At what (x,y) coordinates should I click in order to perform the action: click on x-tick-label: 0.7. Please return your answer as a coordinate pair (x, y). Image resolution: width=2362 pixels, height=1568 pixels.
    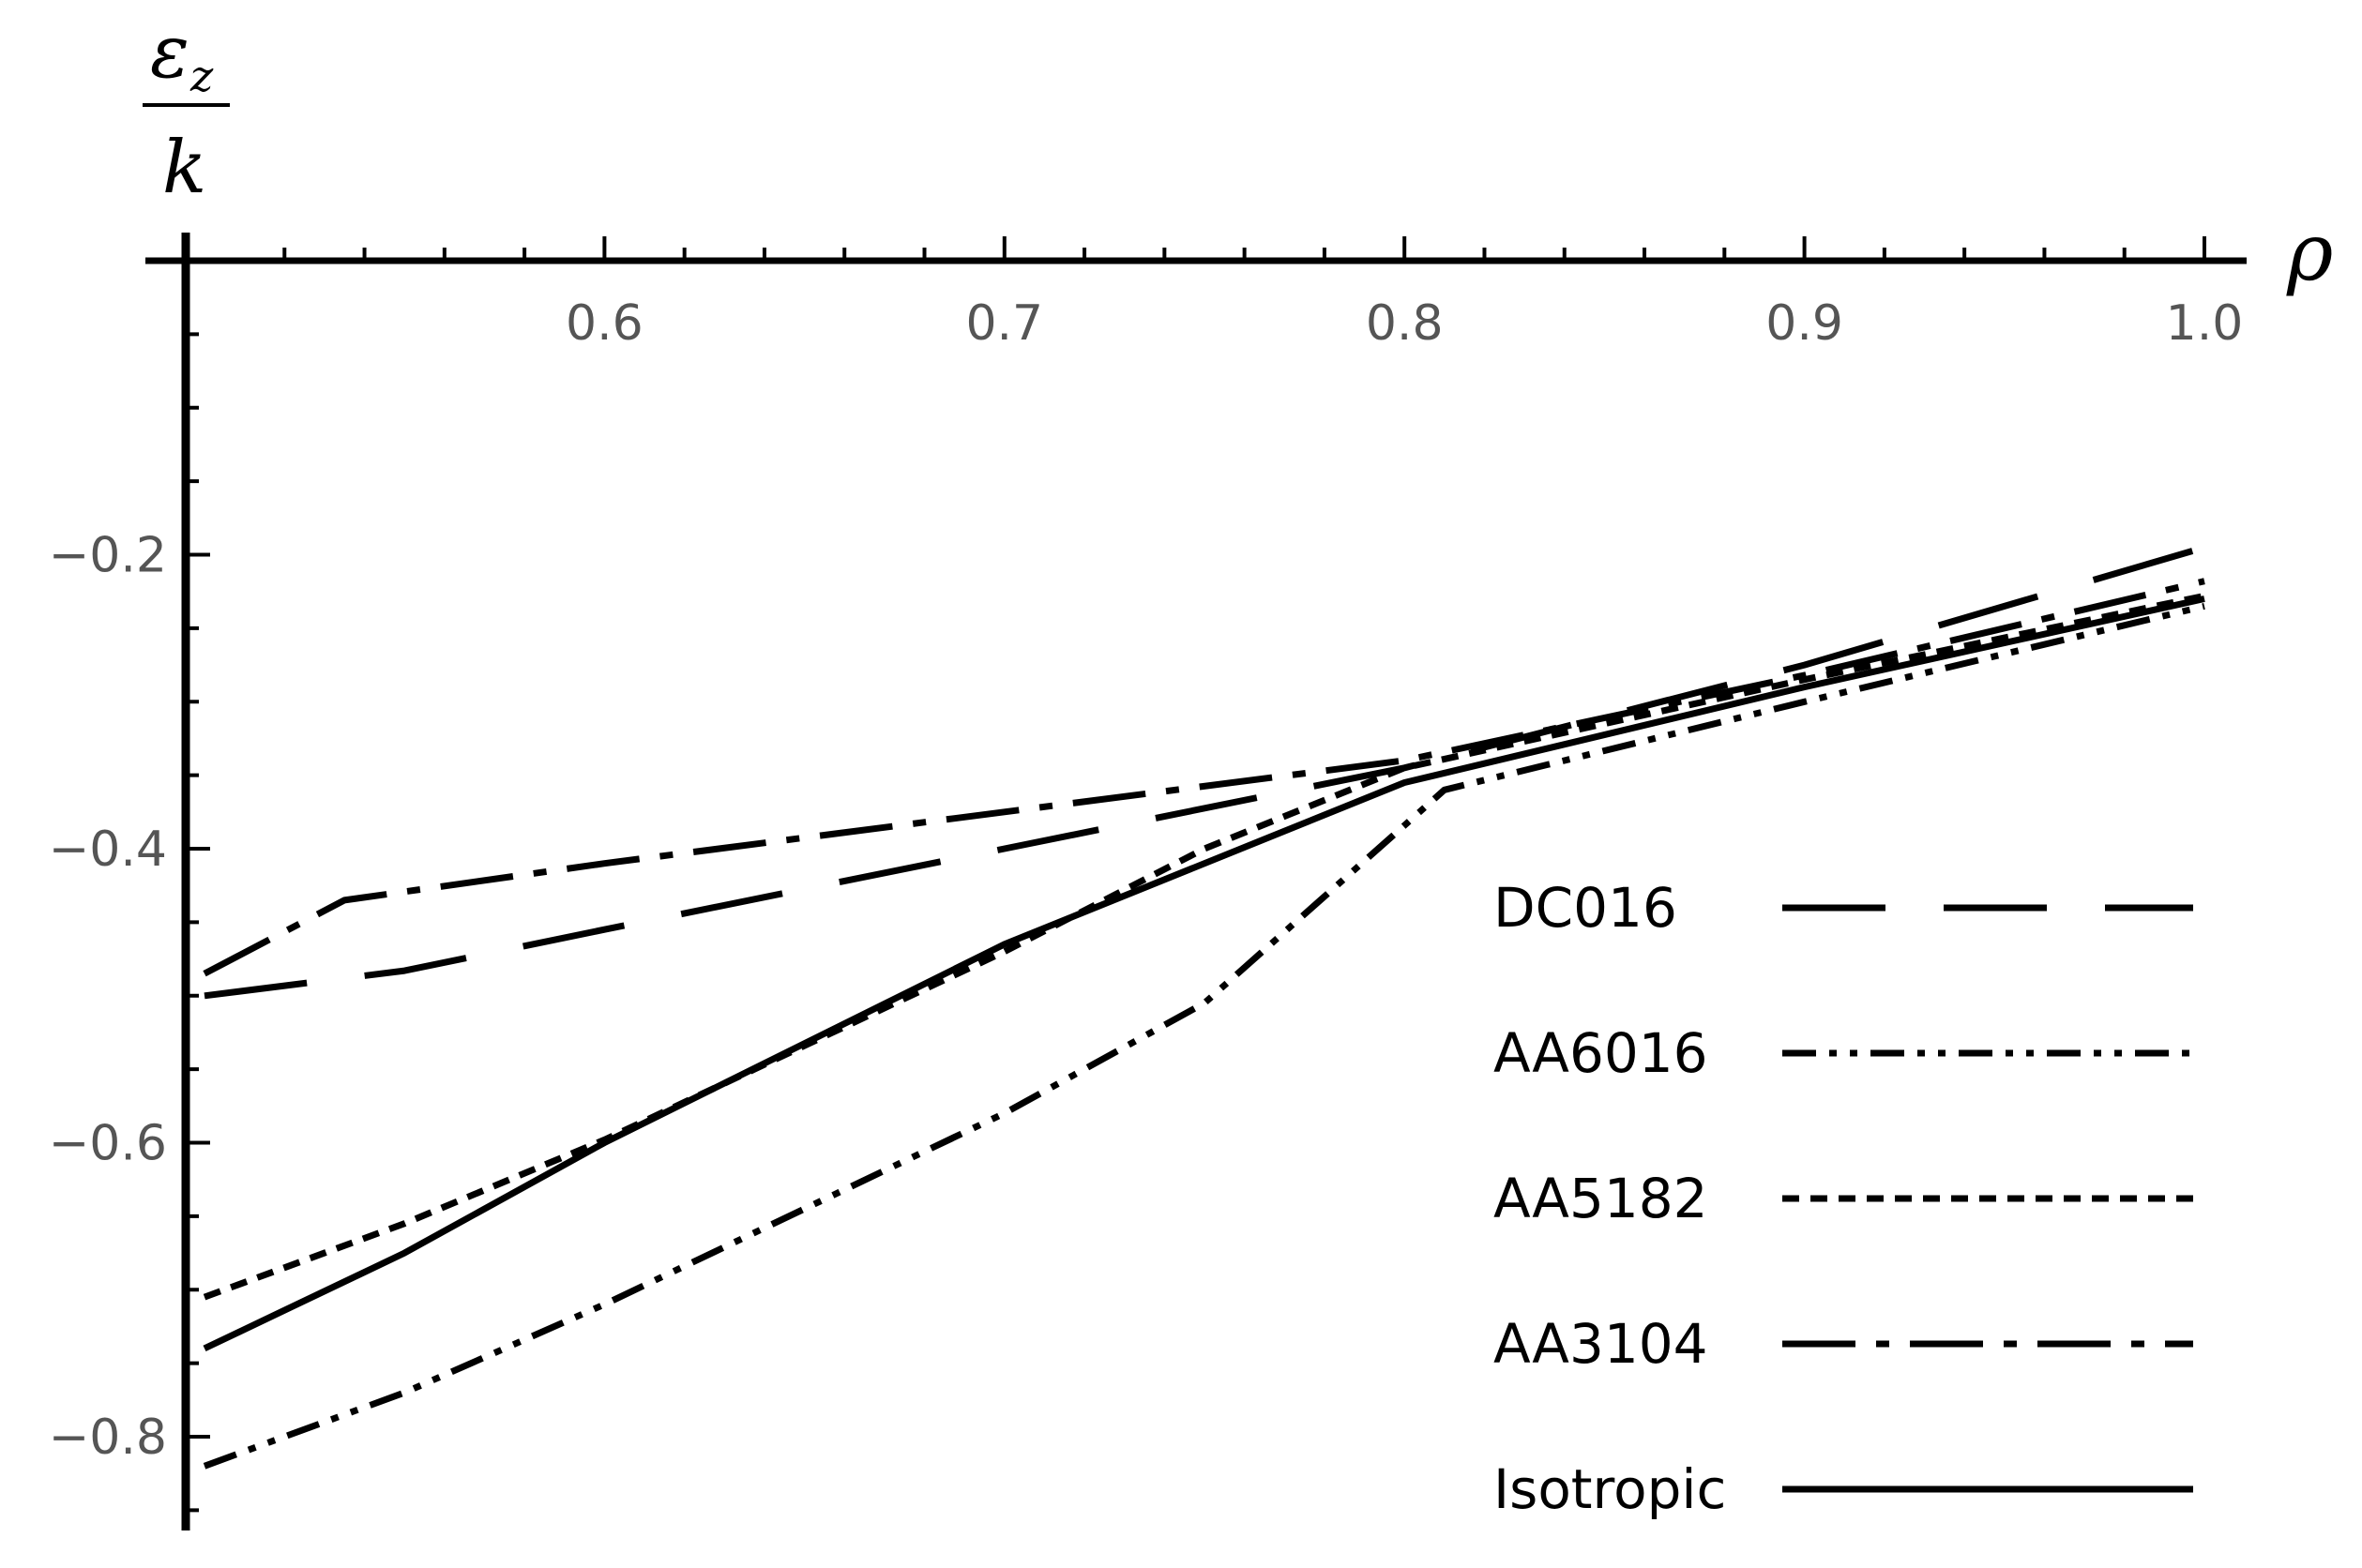
    Looking at the image, I should click on (1004, 323).